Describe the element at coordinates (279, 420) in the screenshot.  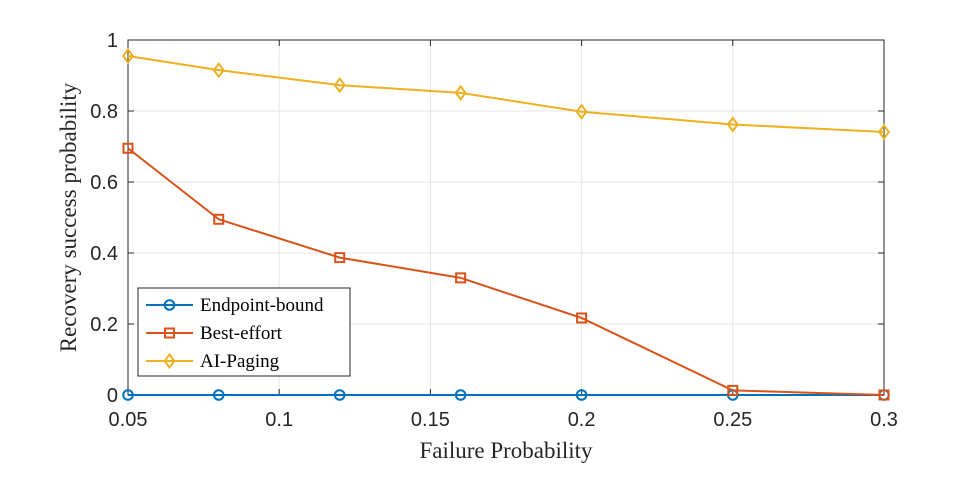
I see `x-tick-label: 0.1` at that location.